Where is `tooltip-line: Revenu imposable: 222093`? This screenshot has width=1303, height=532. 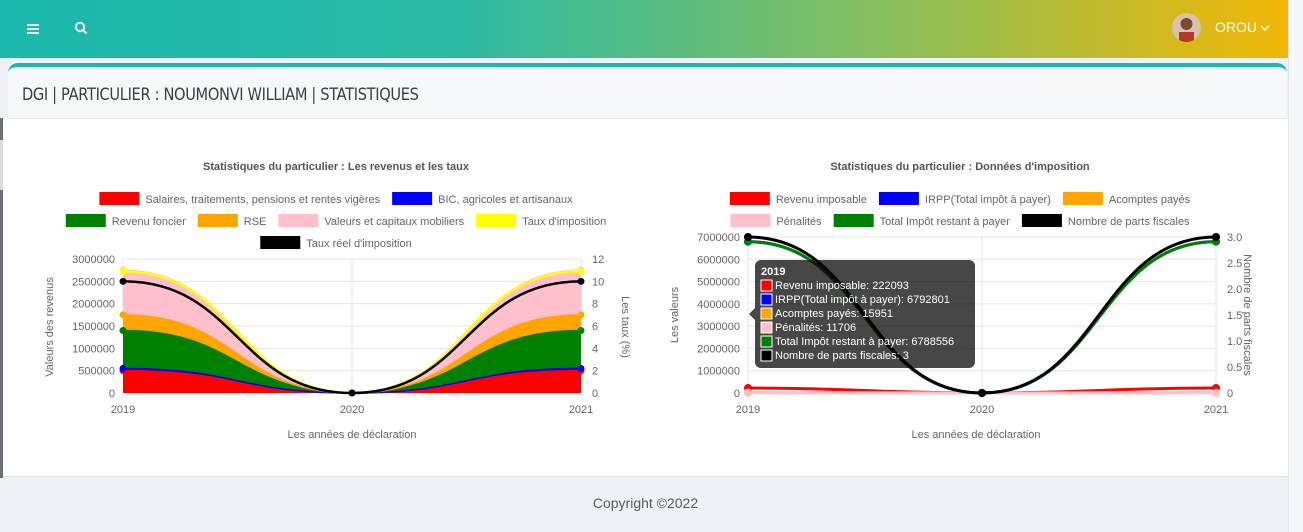
tooltip-line: Revenu imposable: 222093 is located at coordinates (842, 286).